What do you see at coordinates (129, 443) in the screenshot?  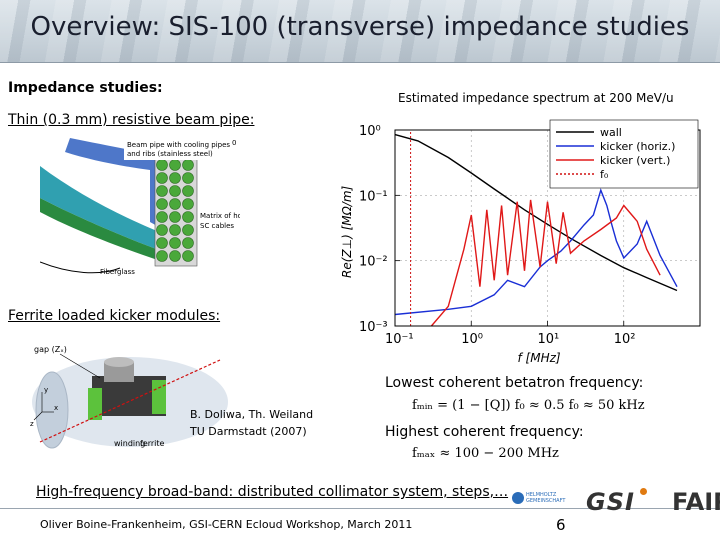 I see `kicker-winding-label: winding` at bounding box center [129, 443].